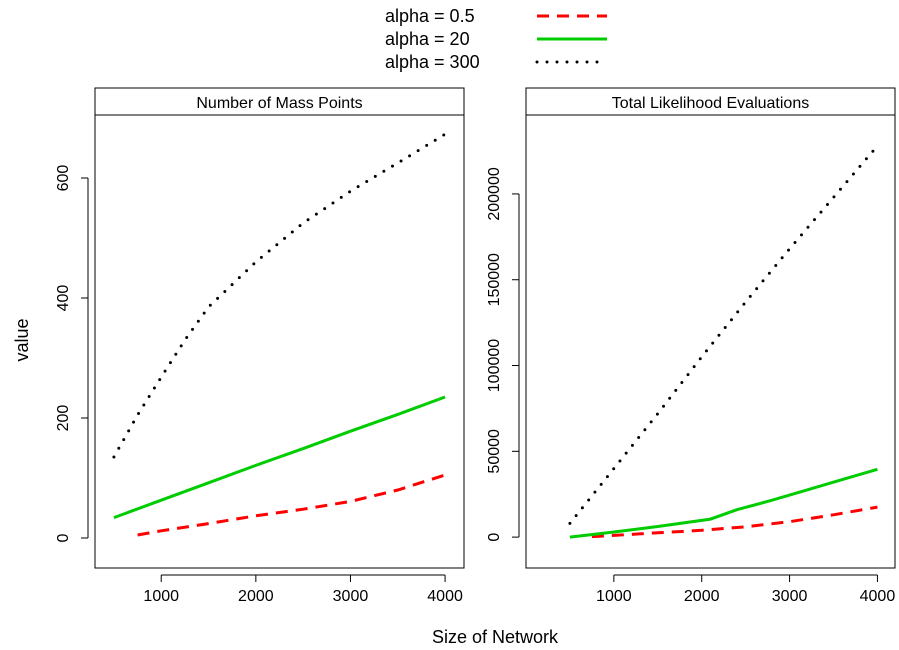  Describe the element at coordinates (22, 339) in the screenshot. I see `y-axis-label: value` at that location.